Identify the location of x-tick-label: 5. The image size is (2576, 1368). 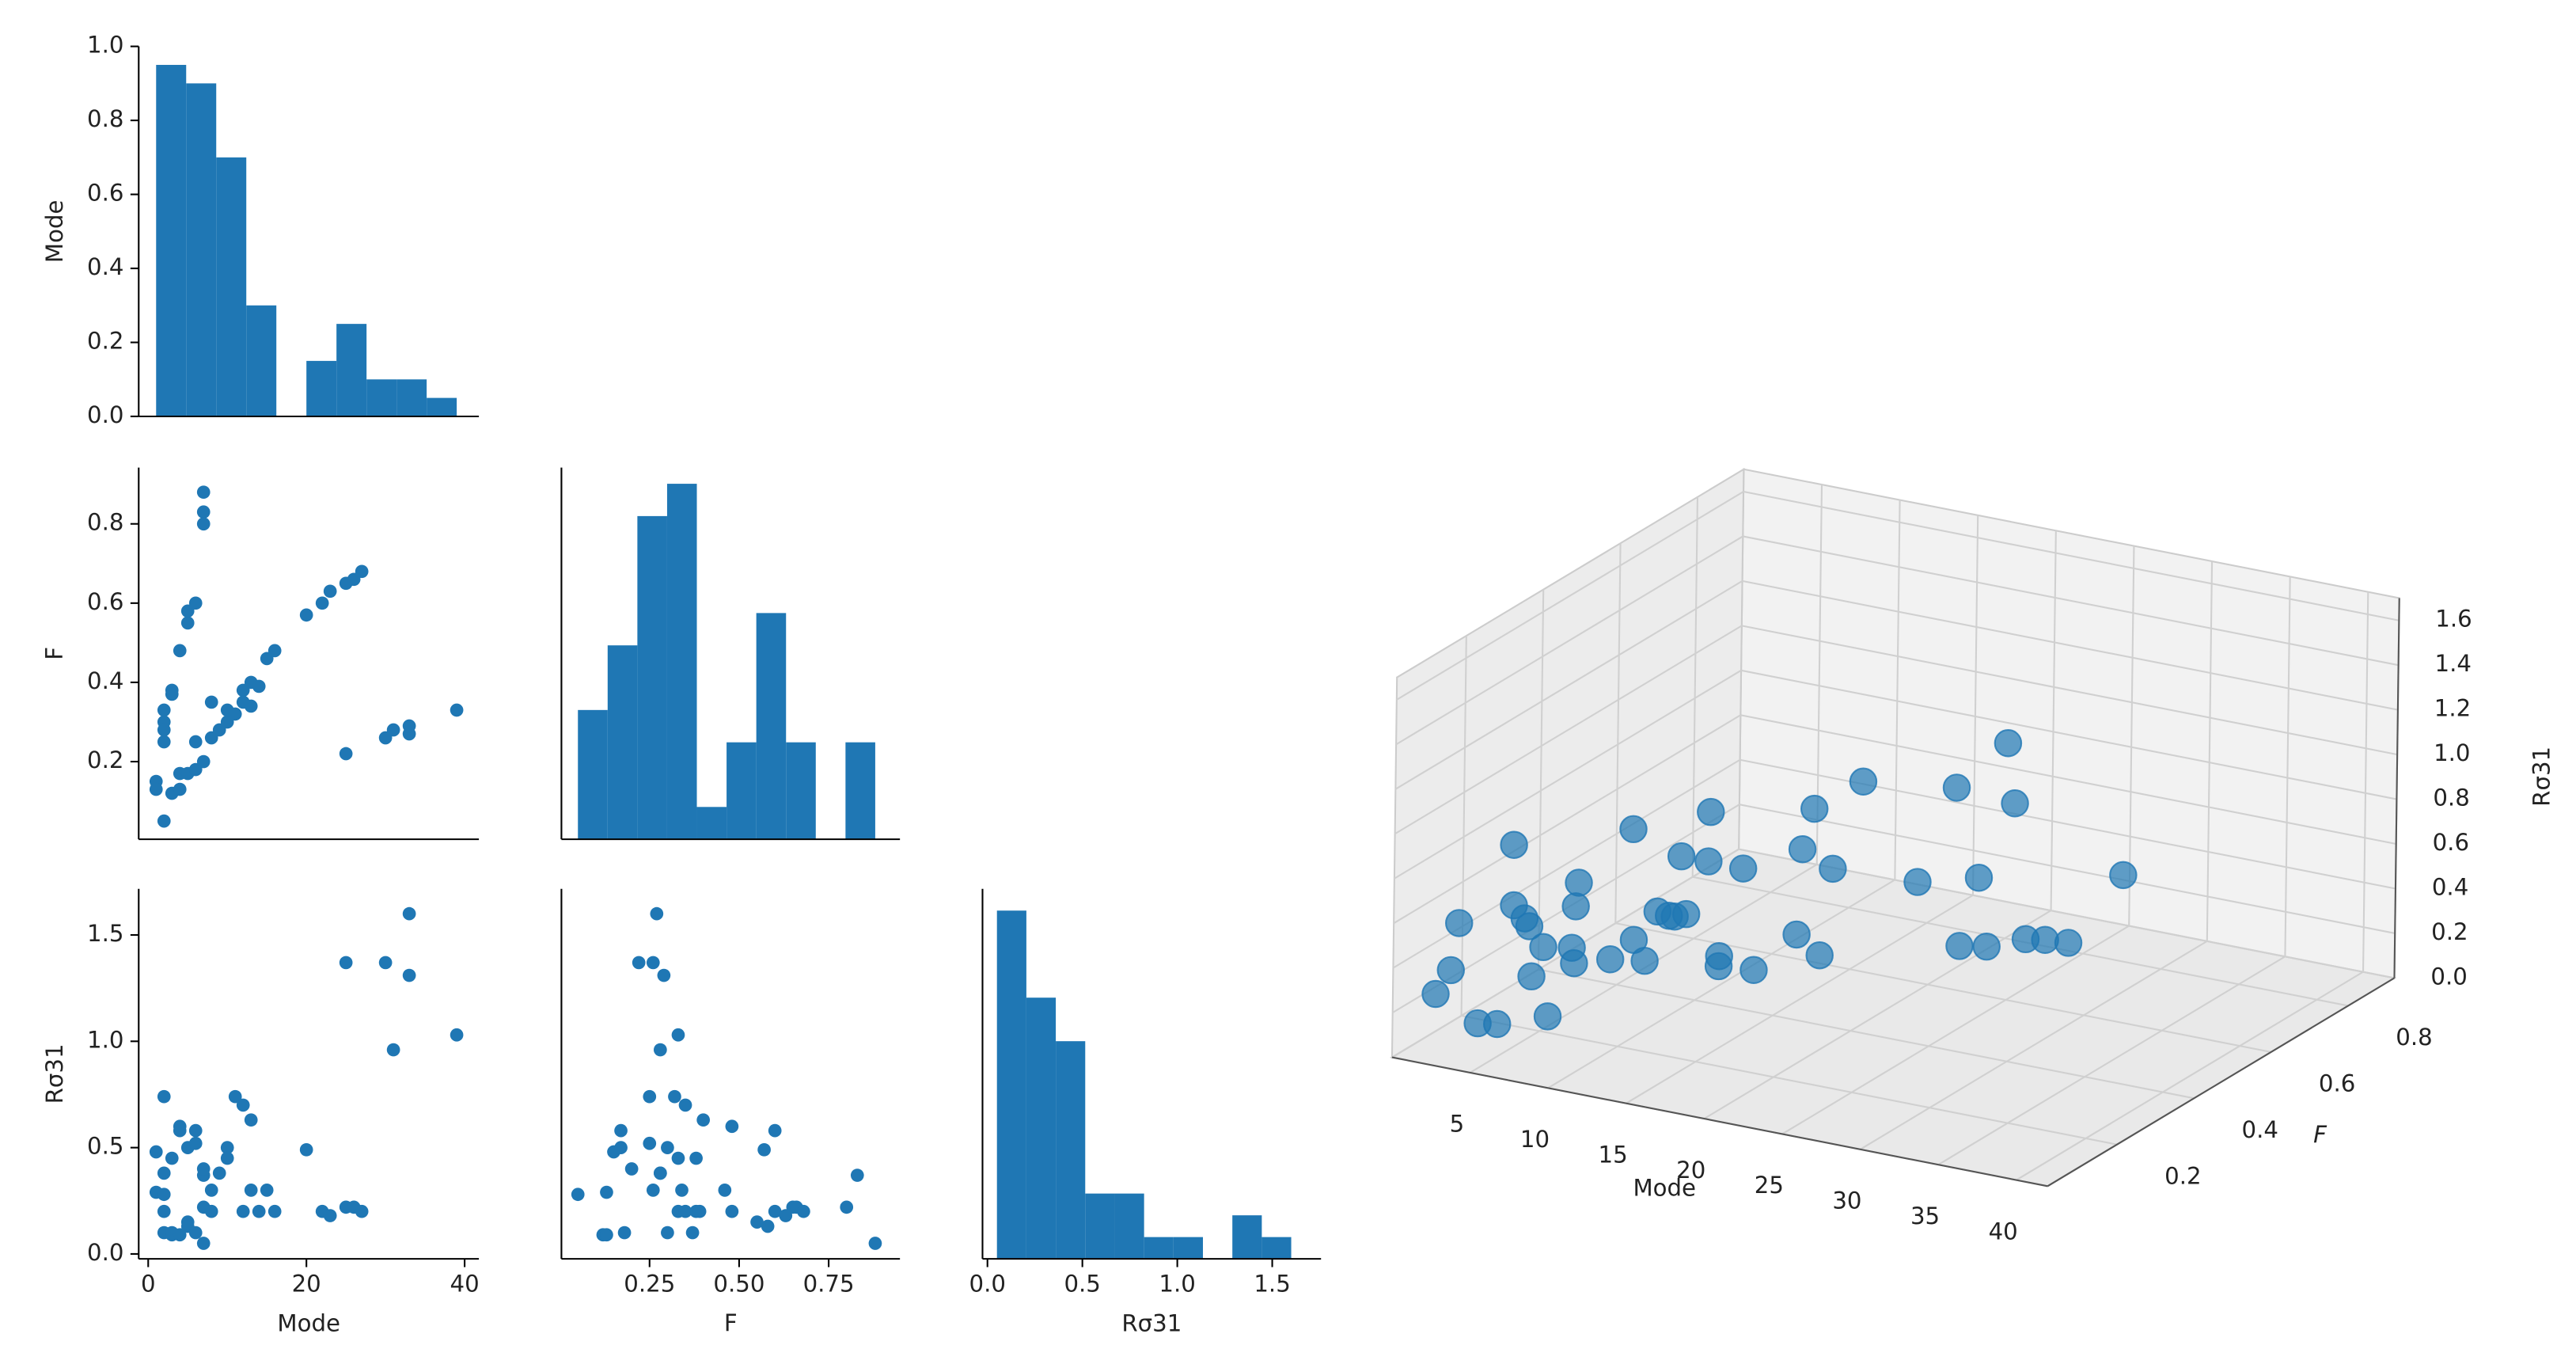
(1457, 1124).